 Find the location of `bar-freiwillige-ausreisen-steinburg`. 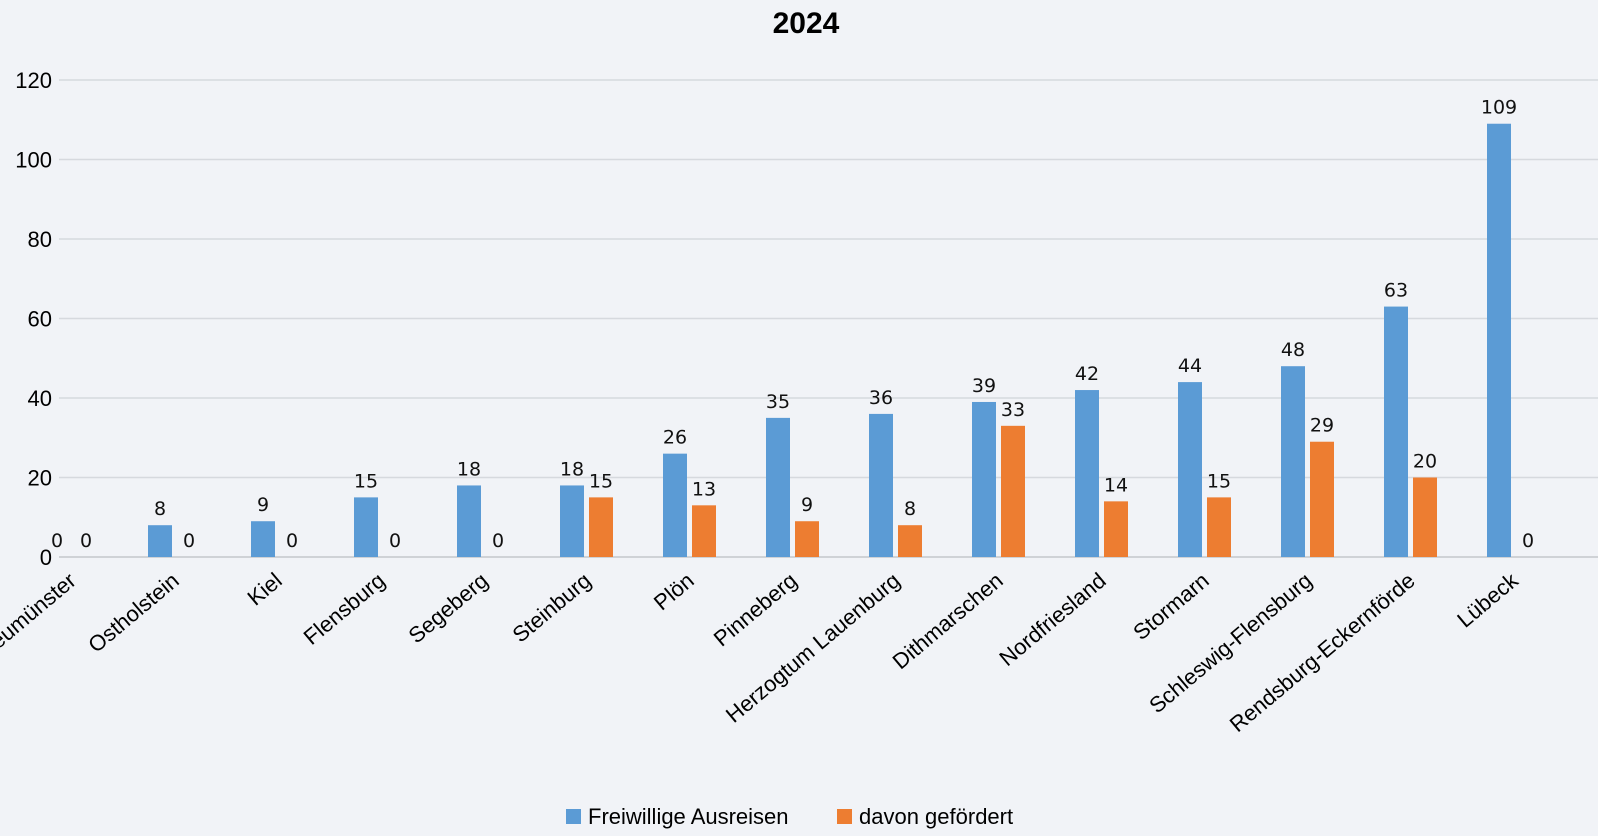

bar-freiwillige-ausreisen-steinburg is located at coordinates (572, 521).